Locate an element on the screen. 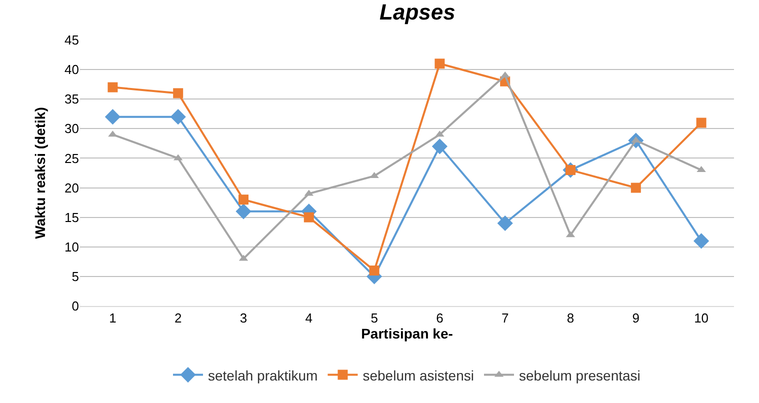 This screenshot has width=759, height=403. legend-label: sebelum asistensi is located at coordinates (418, 375).